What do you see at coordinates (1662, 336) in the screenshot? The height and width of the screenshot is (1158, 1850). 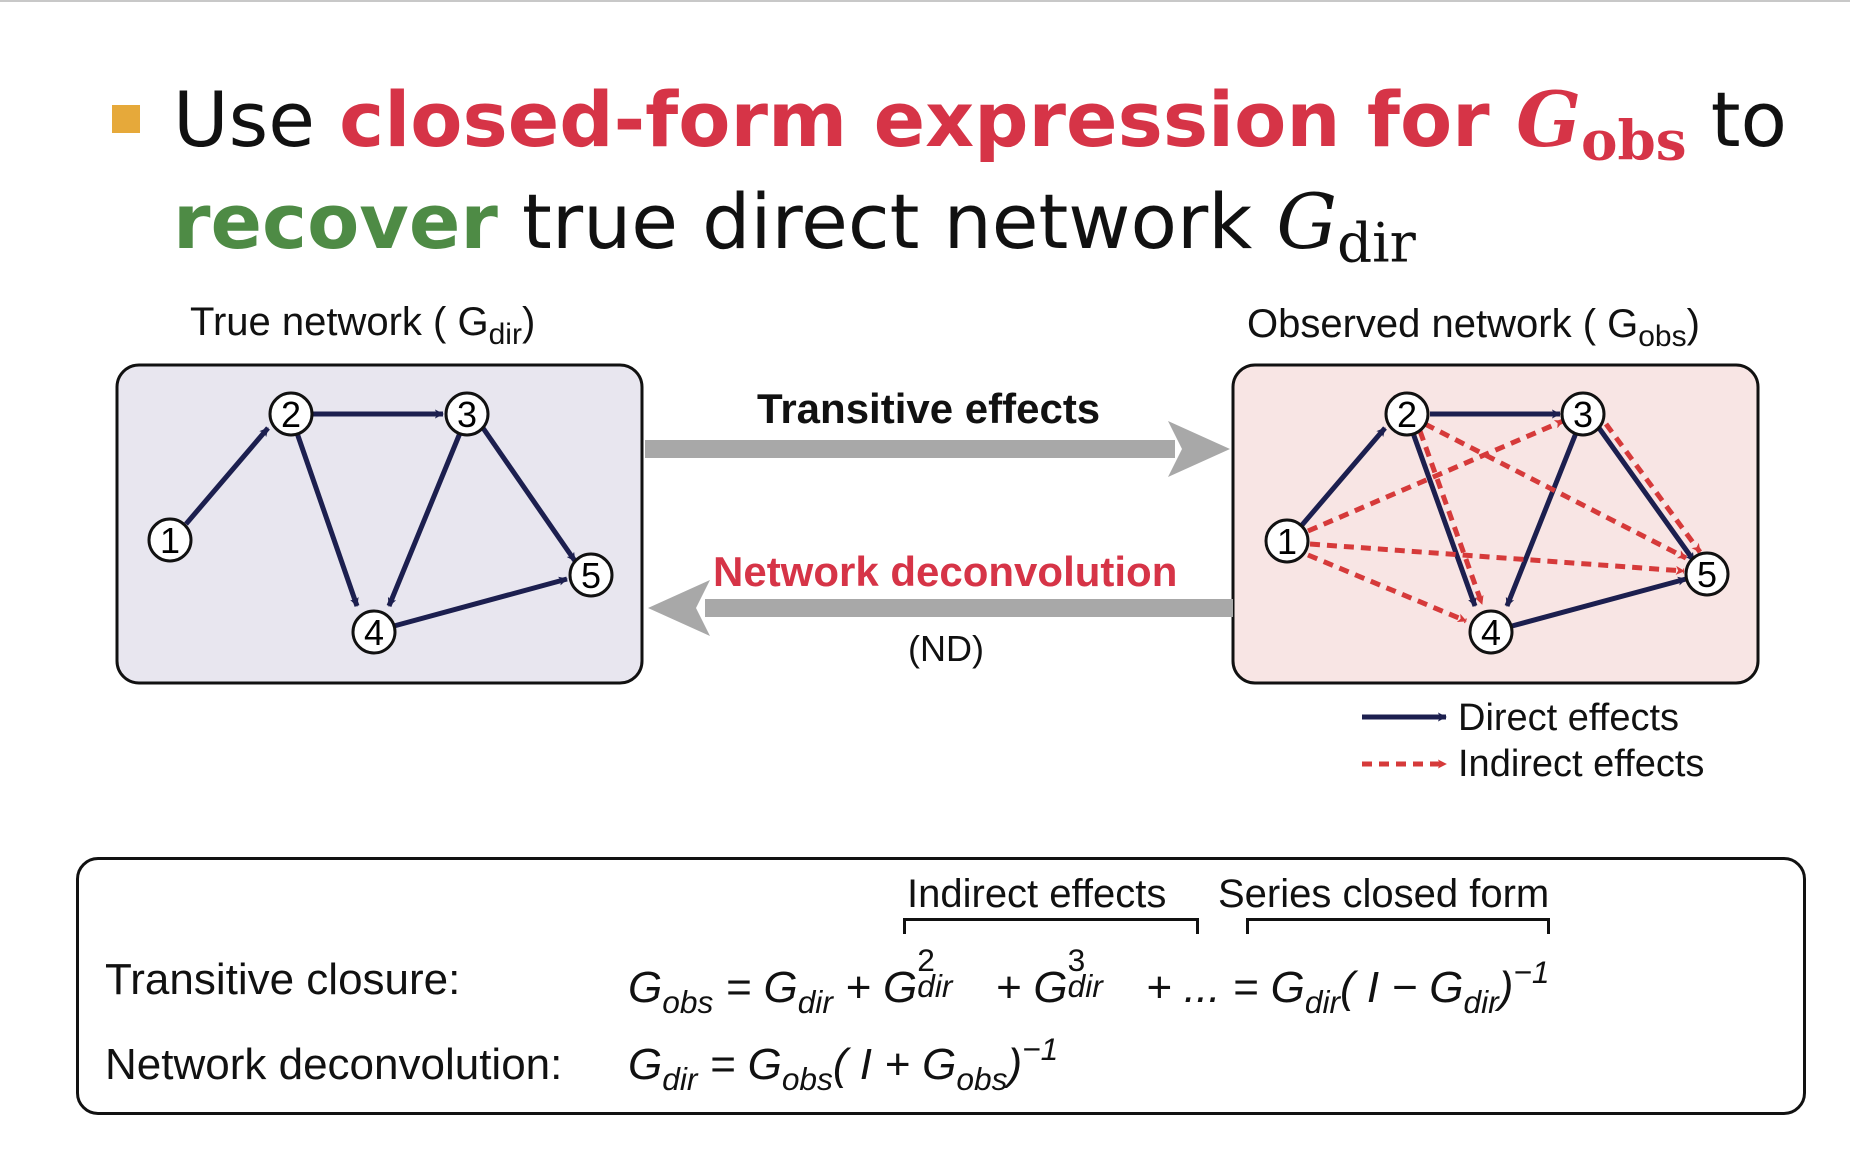 I see `label-sub: obs` at bounding box center [1662, 336].